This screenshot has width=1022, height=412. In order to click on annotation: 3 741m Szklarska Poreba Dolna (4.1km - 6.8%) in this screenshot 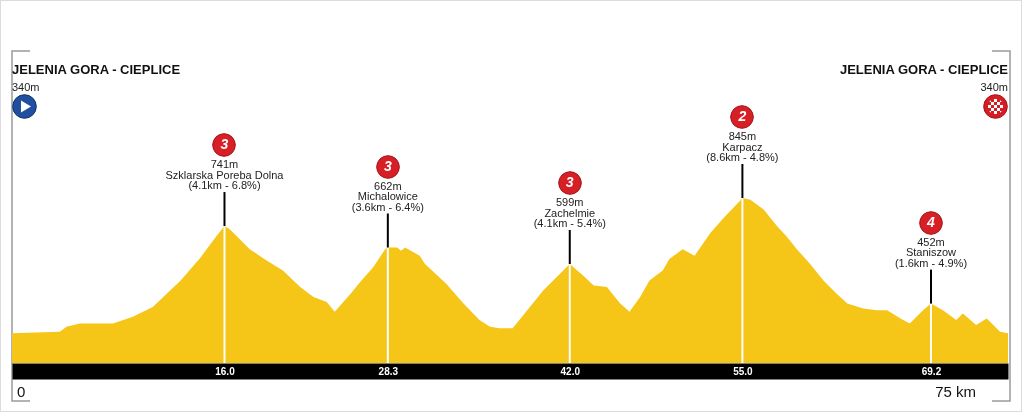, I will do `click(225, 164)`.